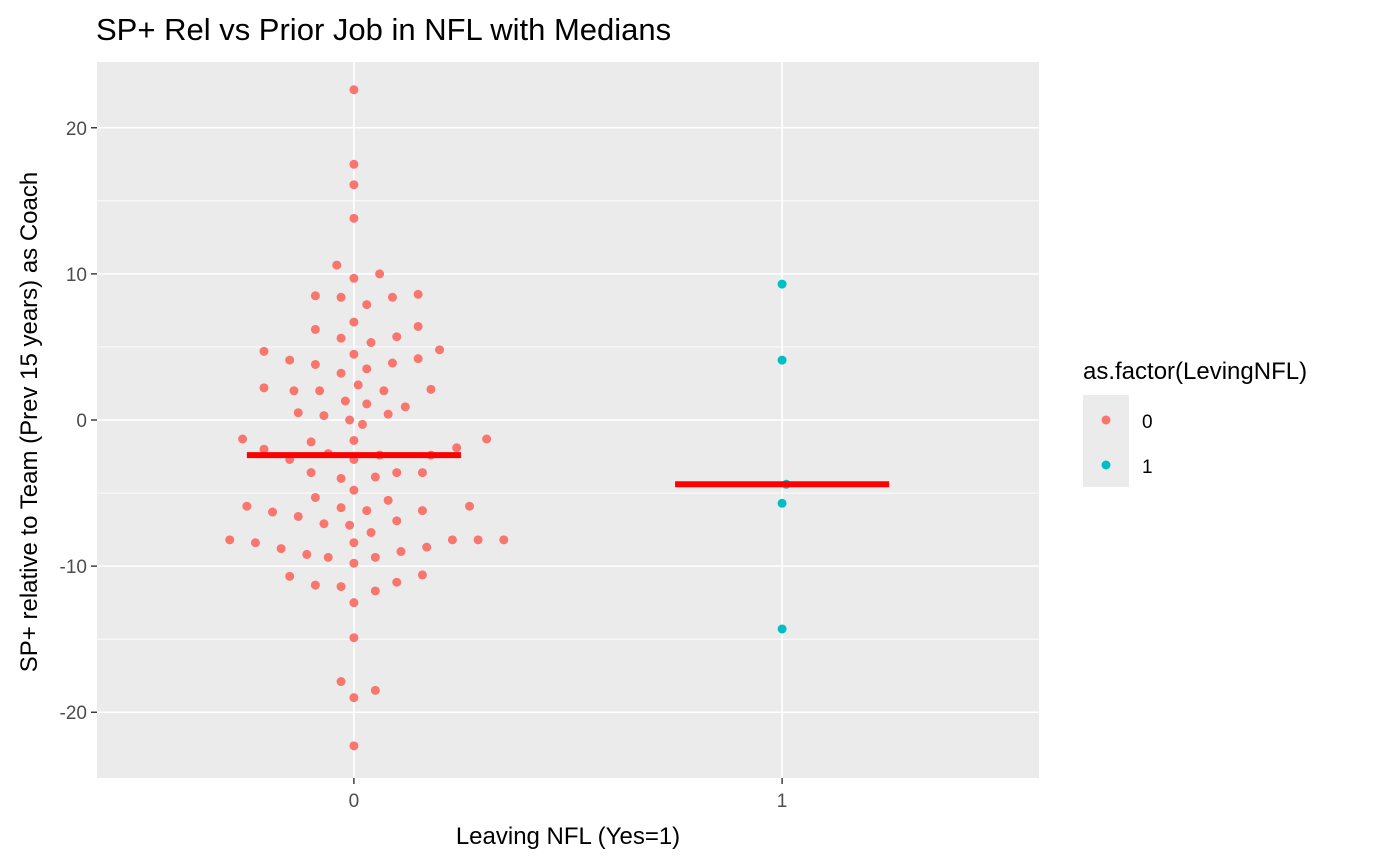 The image size is (1400, 865). What do you see at coordinates (1147, 467) in the screenshot?
I see `legend-label-1: 1` at bounding box center [1147, 467].